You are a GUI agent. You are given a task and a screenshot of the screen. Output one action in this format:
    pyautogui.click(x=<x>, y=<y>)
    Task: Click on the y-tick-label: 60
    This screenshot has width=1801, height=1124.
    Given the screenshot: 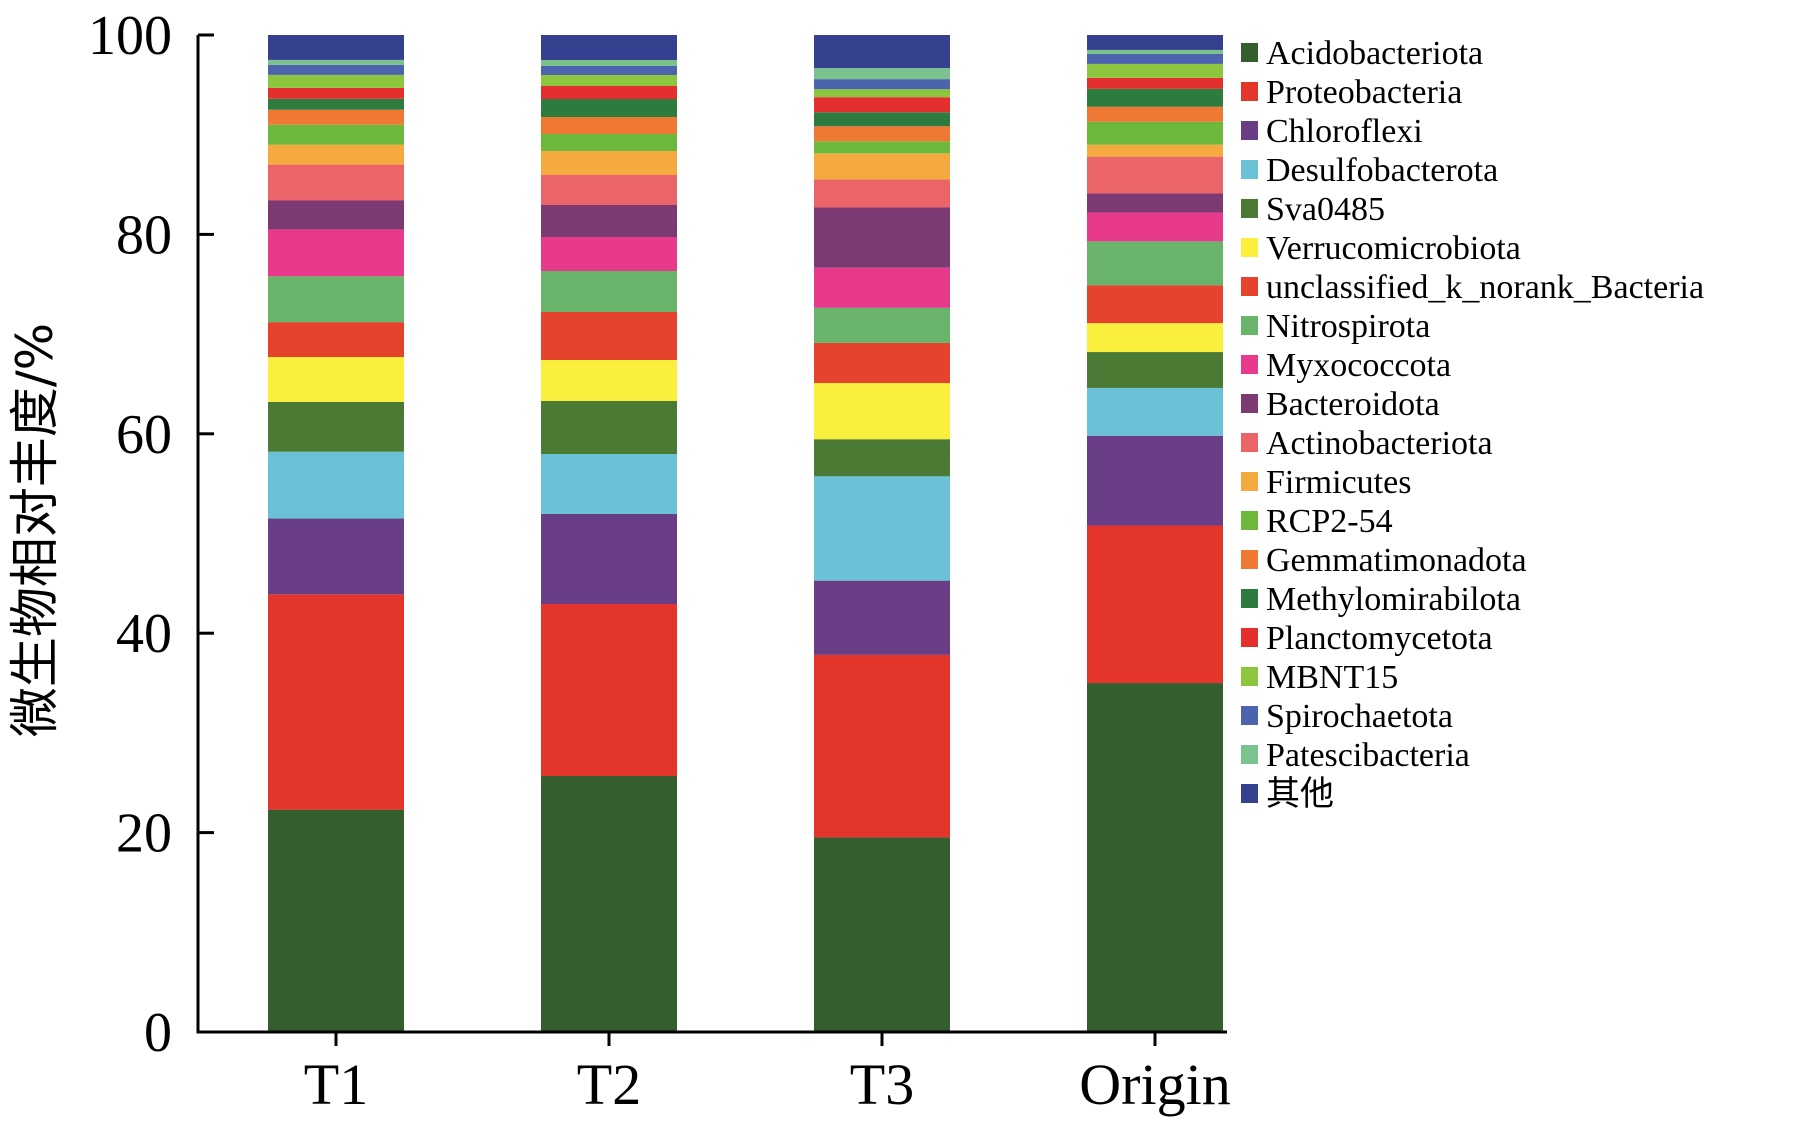 What is the action you would take?
    pyautogui.click(x=144, y=435)
    